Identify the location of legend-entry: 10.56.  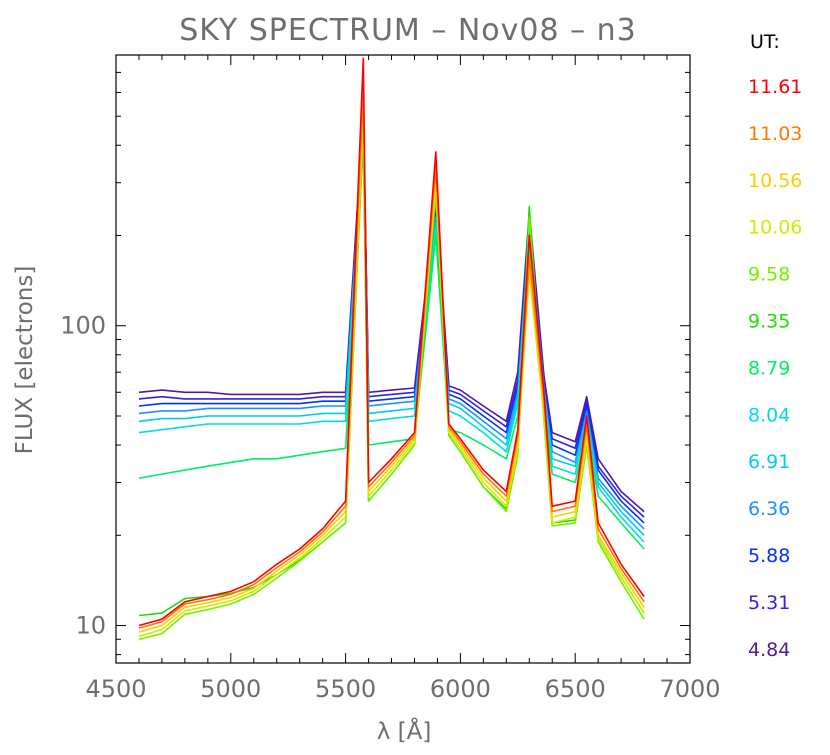
(775, 181).